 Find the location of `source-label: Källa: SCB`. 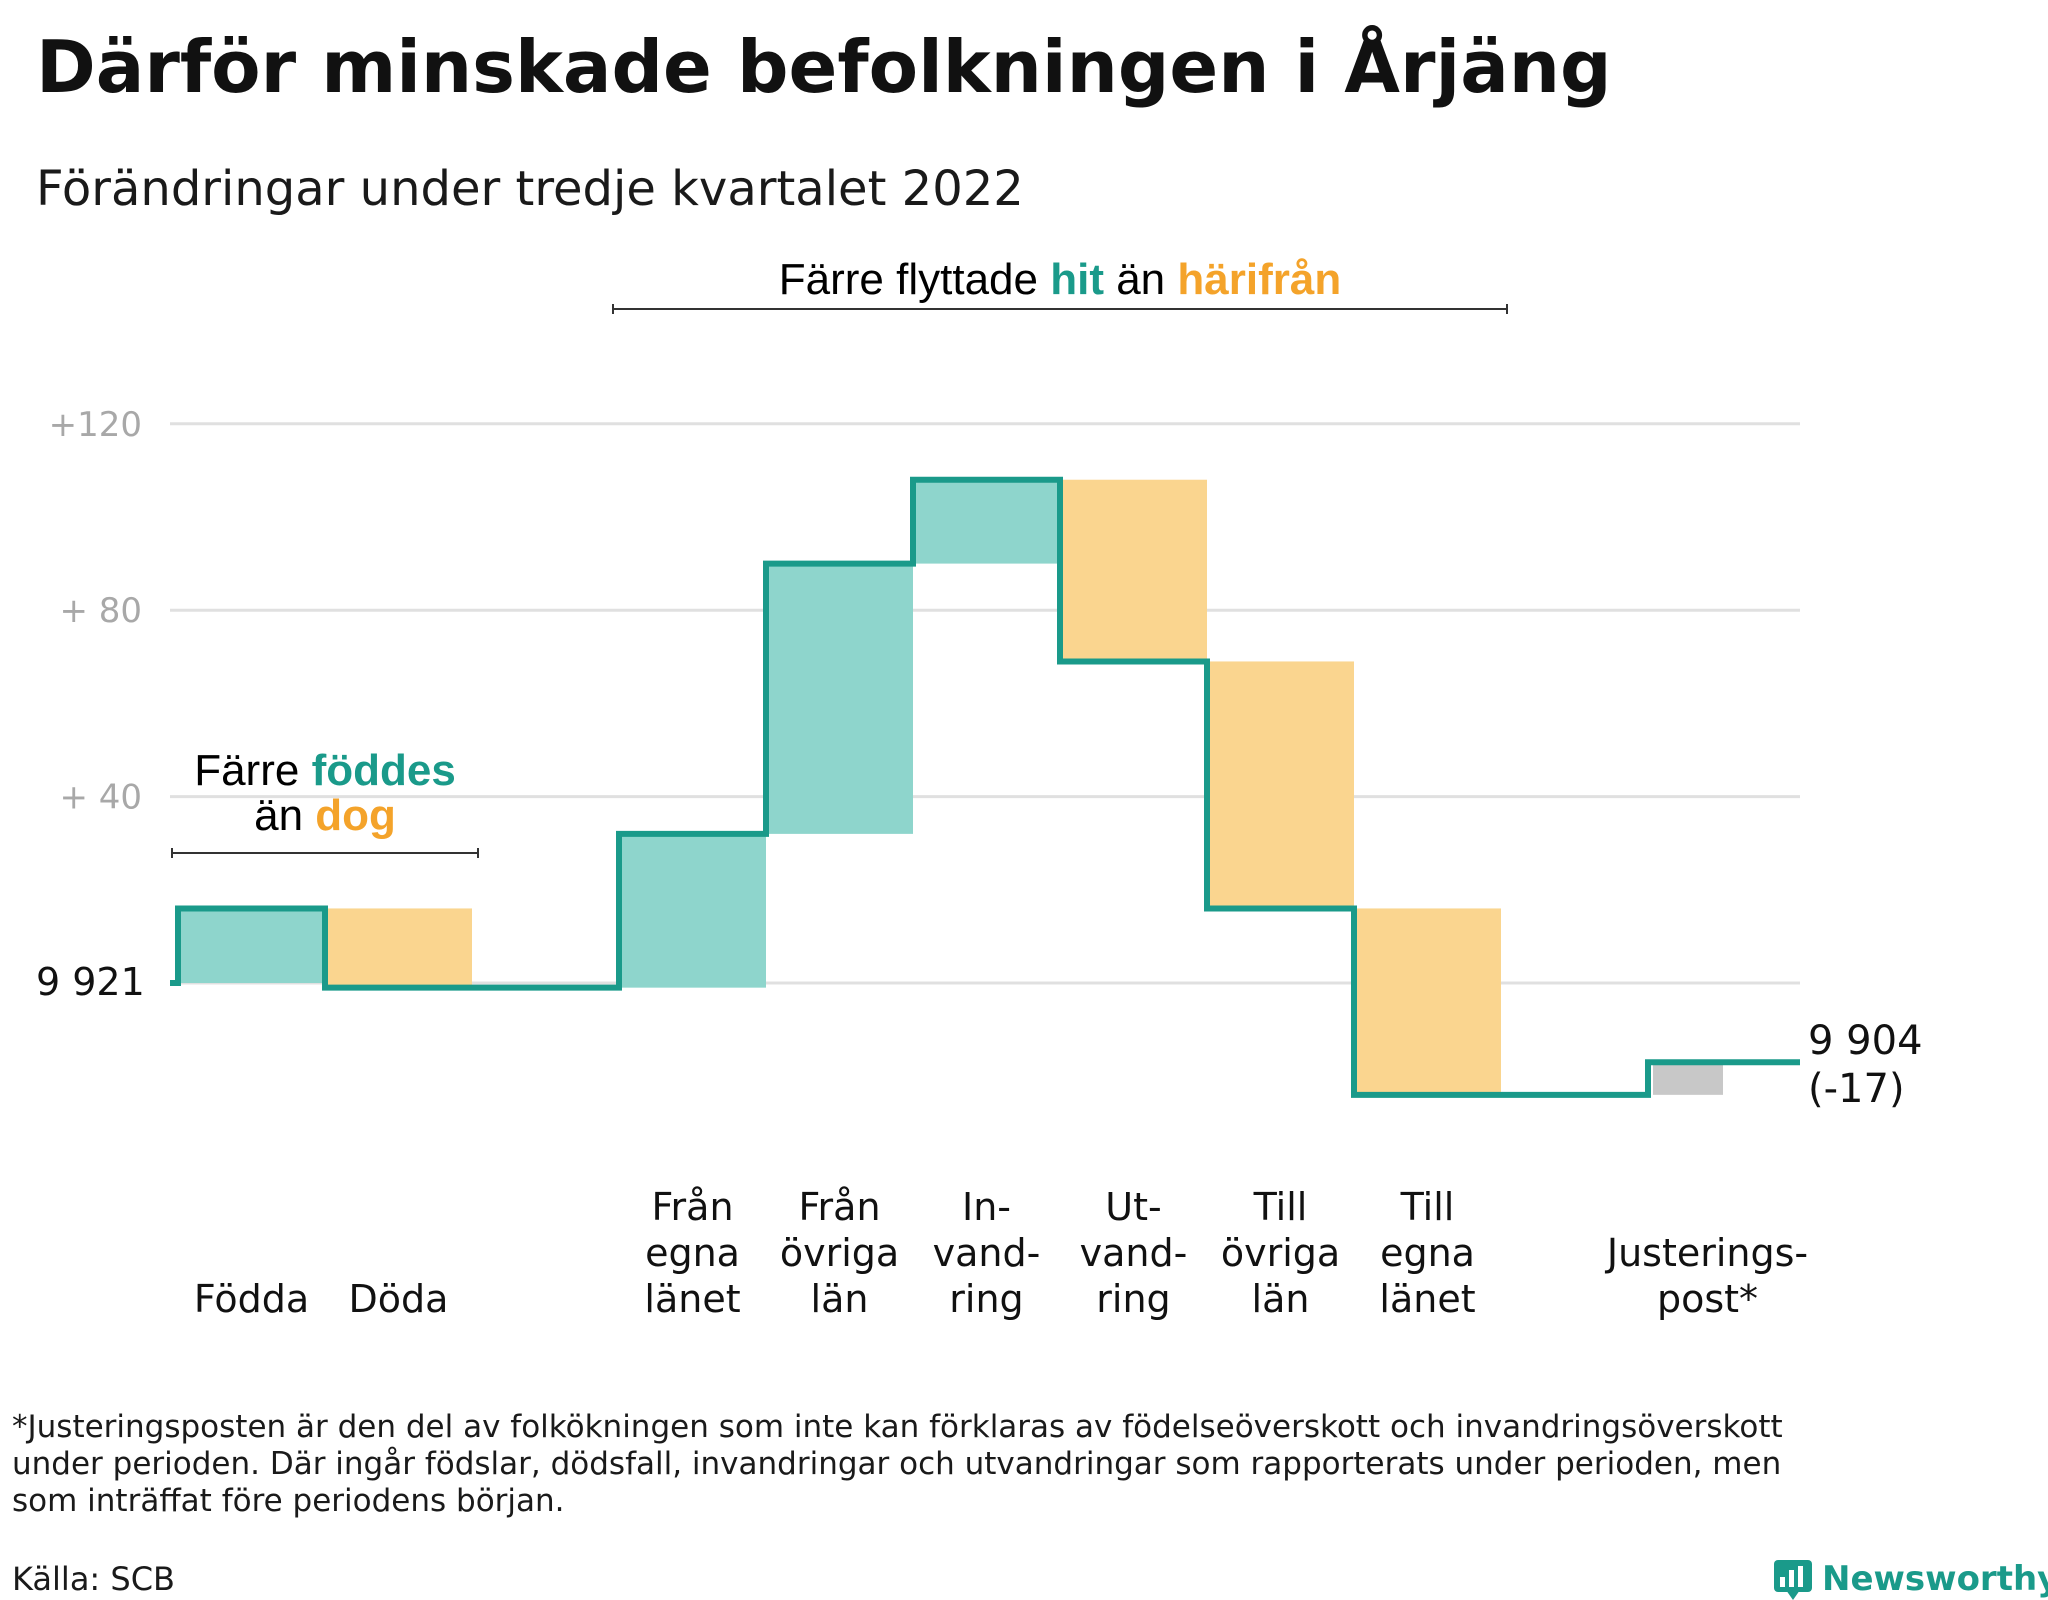

source-label: Källa: SCB is located at coordinates (93, 1579).